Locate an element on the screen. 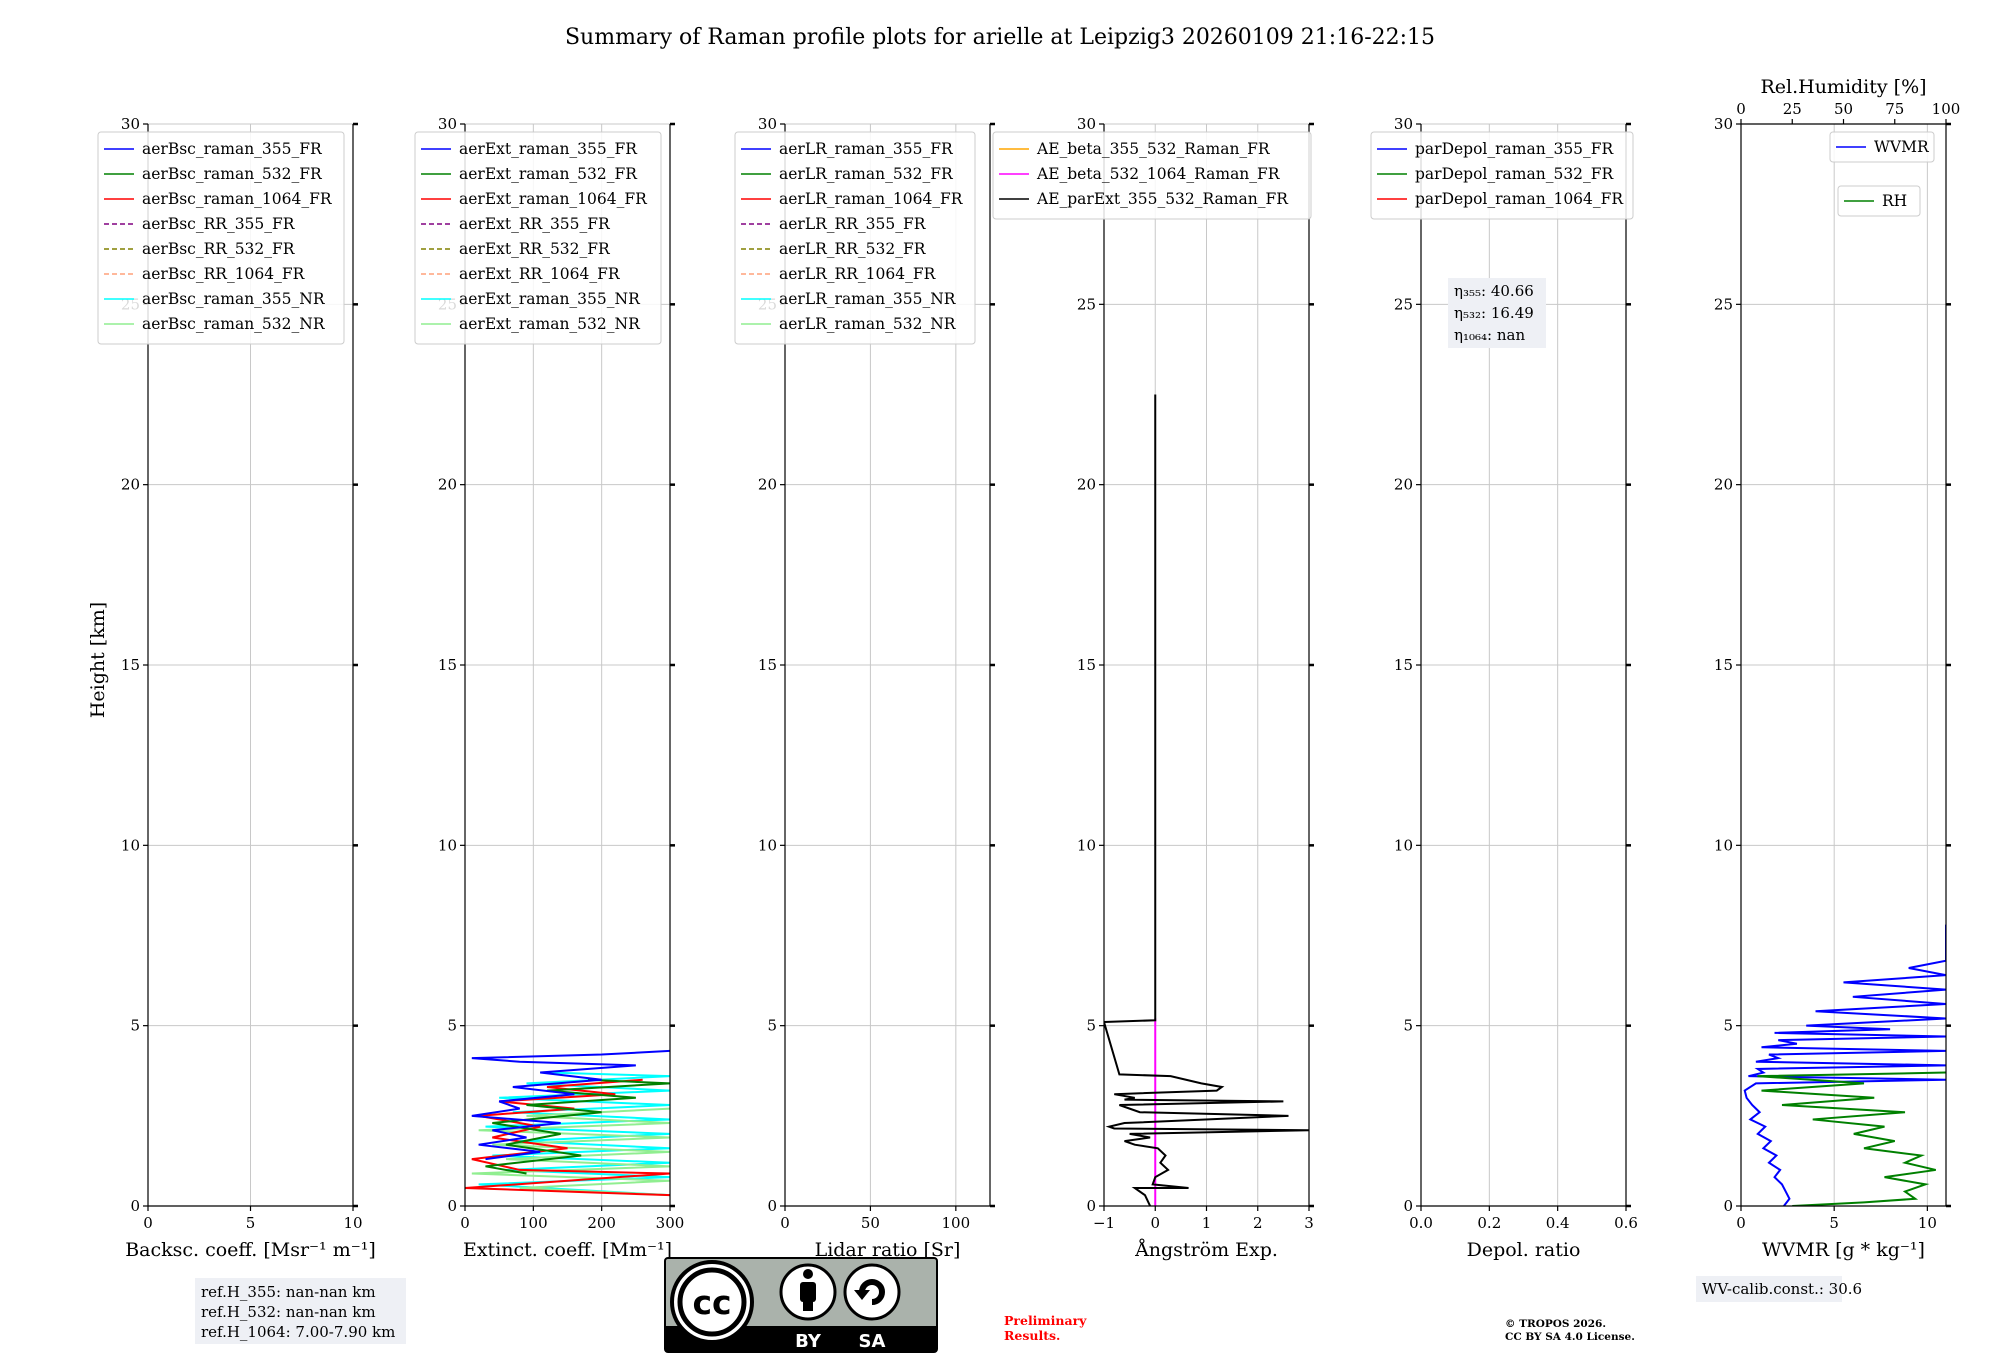 Image resolution: width=2000 pixels, height=1360 pixels. legend-label: aerBsc_RR_532_FR is located at coordinates (219, 249).